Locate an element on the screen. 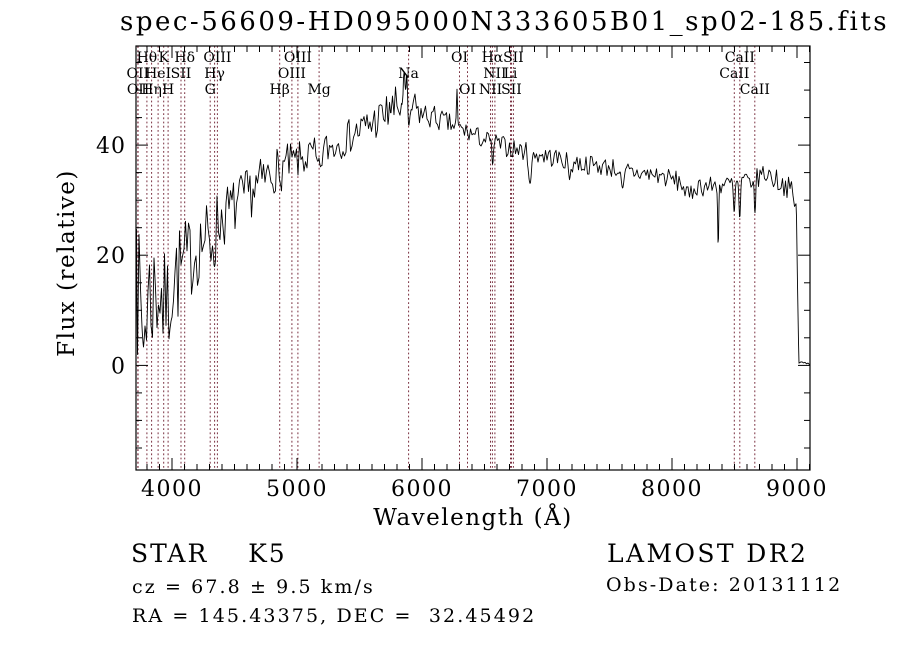 The height and width of the screenshot is (649, 900). y-tick-label: 20 is located at coordinates (111, 256).